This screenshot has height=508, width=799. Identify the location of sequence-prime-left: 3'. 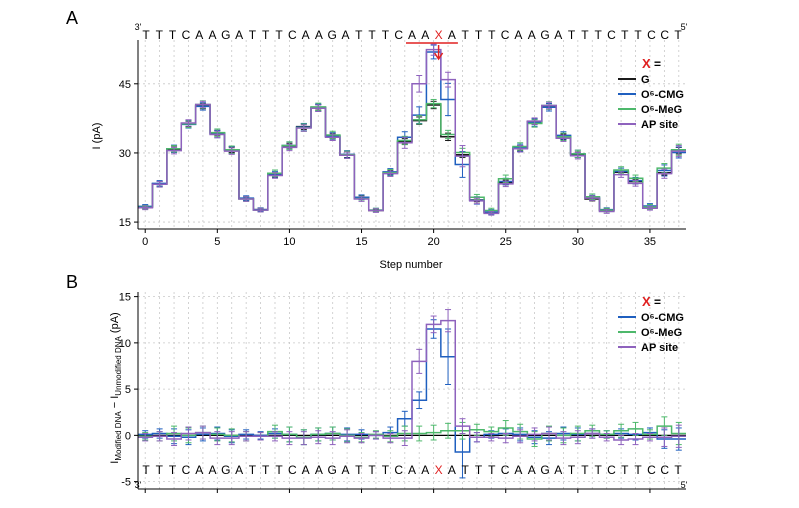
(138, 27).